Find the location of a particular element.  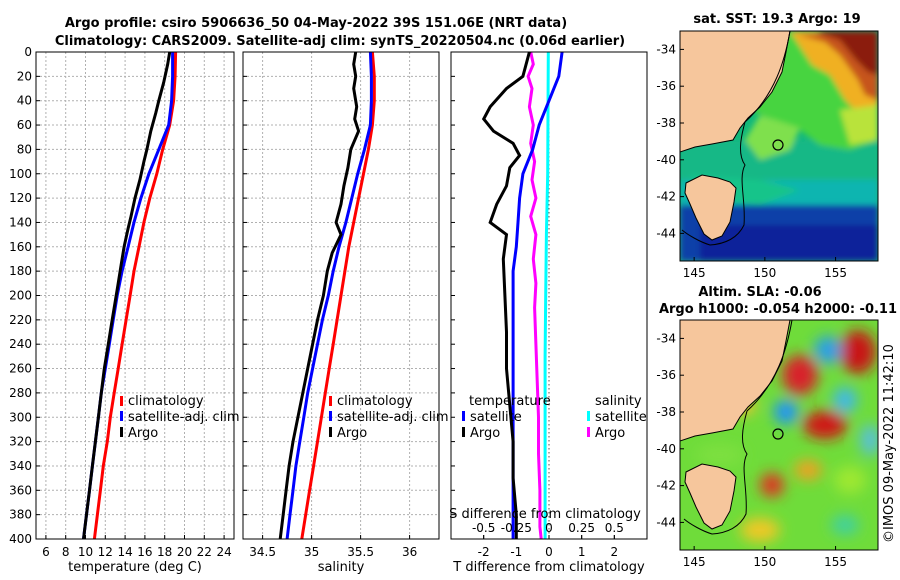

legend-swatch-temp-satellite is located at coordinates (463, 416).